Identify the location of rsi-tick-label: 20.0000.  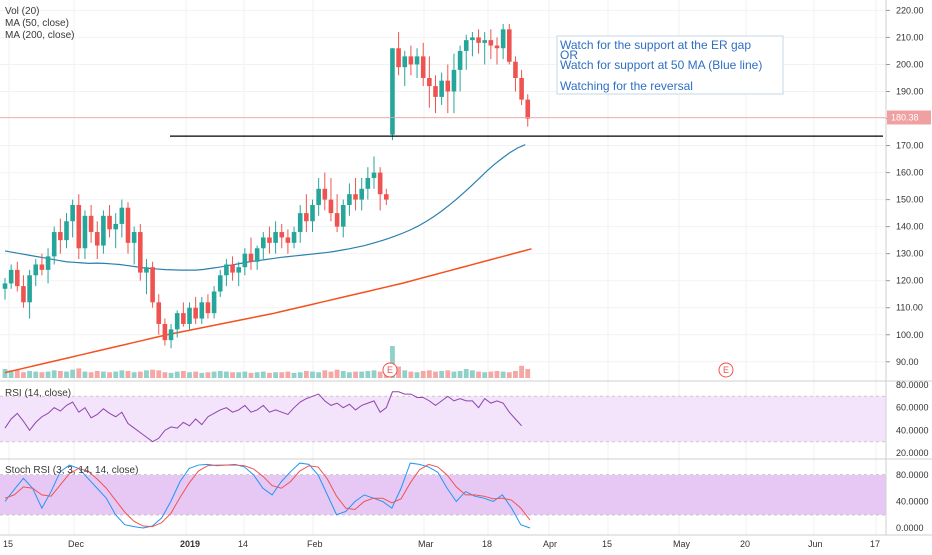
(912, 453).